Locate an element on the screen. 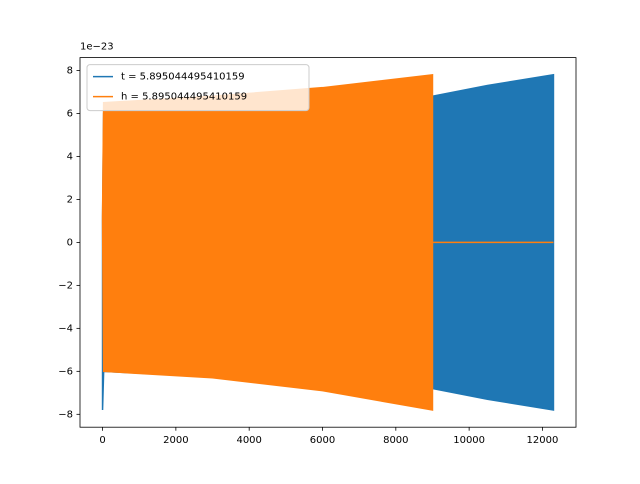 Image resolution: width=640 pixels, height=484 pixels. x-tick-label: 6000 is located at coordinates (322, 440).